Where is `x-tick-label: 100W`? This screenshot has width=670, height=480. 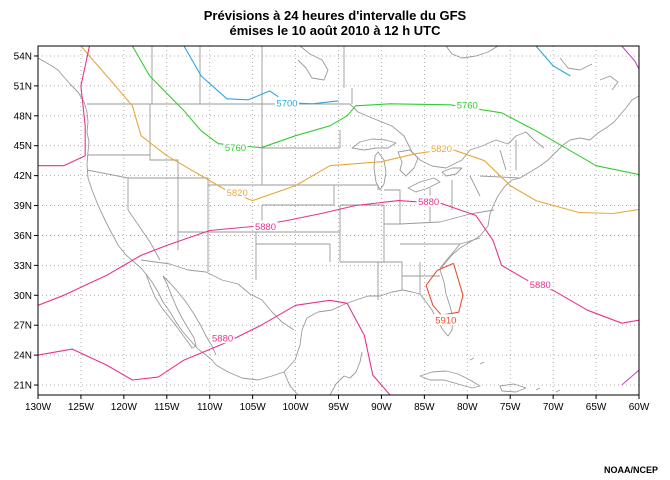 x-tick-label: 100W is located at coordinates (296, 407).